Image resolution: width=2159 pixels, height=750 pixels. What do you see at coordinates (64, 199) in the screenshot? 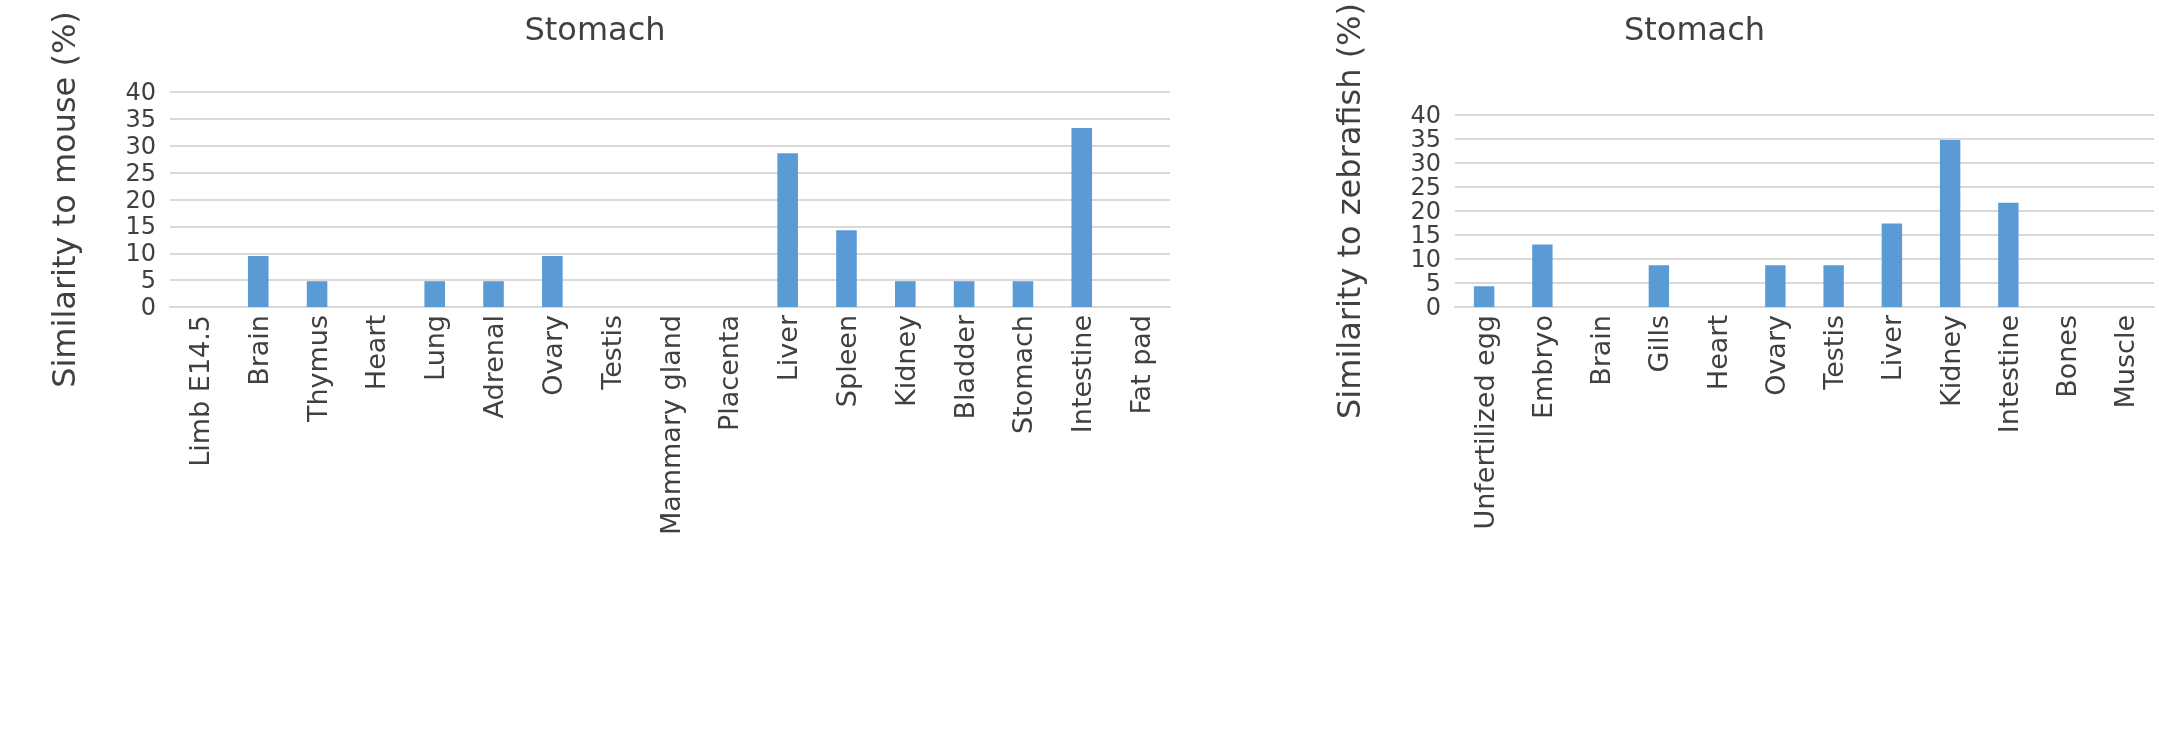
I see `y-axis-title: Similarity to mouse (%)` at bounding box center [64, 199].